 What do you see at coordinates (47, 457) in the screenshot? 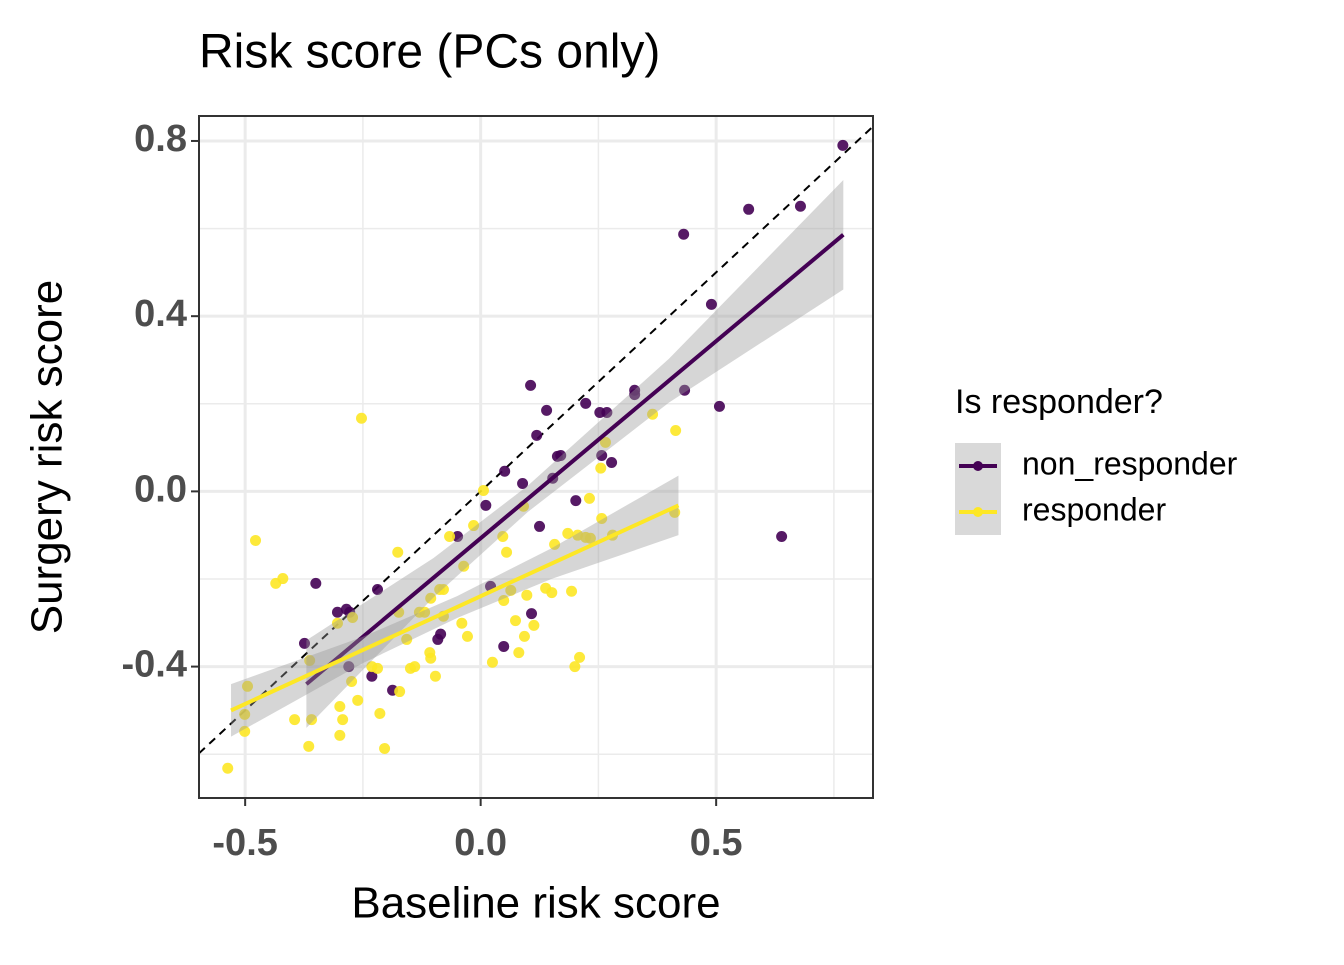
I see `y-axis-label: Surgery risk score` at bounding box center [47, 457].